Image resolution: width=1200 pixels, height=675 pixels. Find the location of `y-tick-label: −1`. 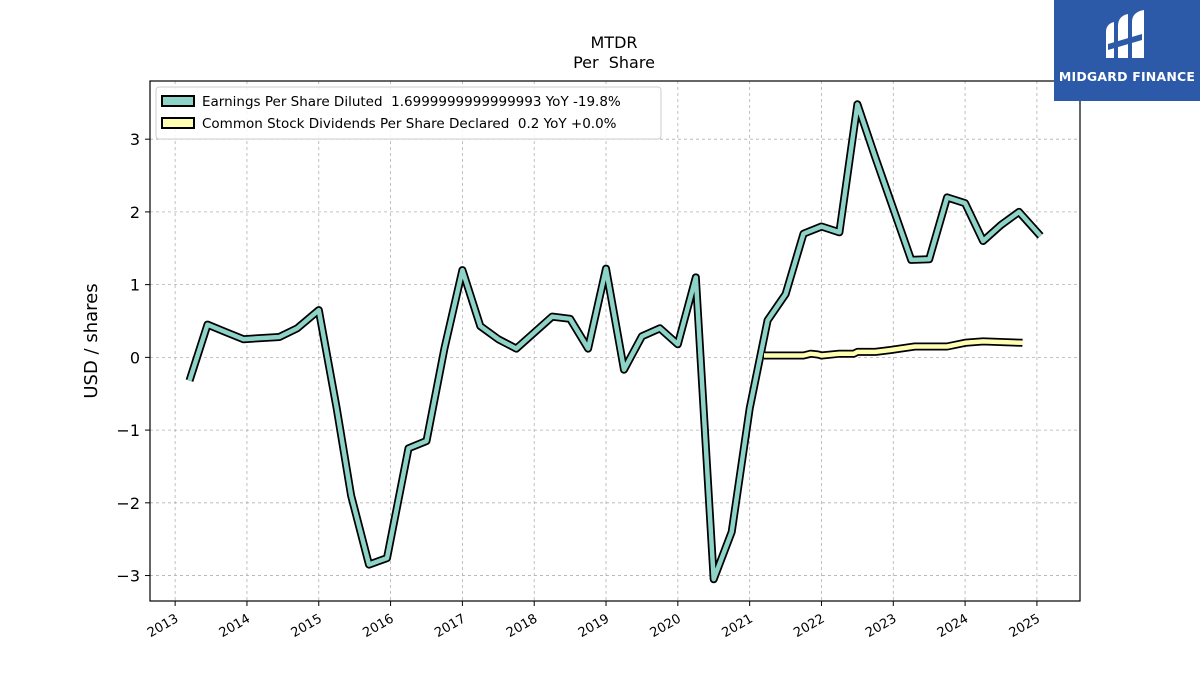

y-tick-label: −1 is located at coordinates (128, 430).